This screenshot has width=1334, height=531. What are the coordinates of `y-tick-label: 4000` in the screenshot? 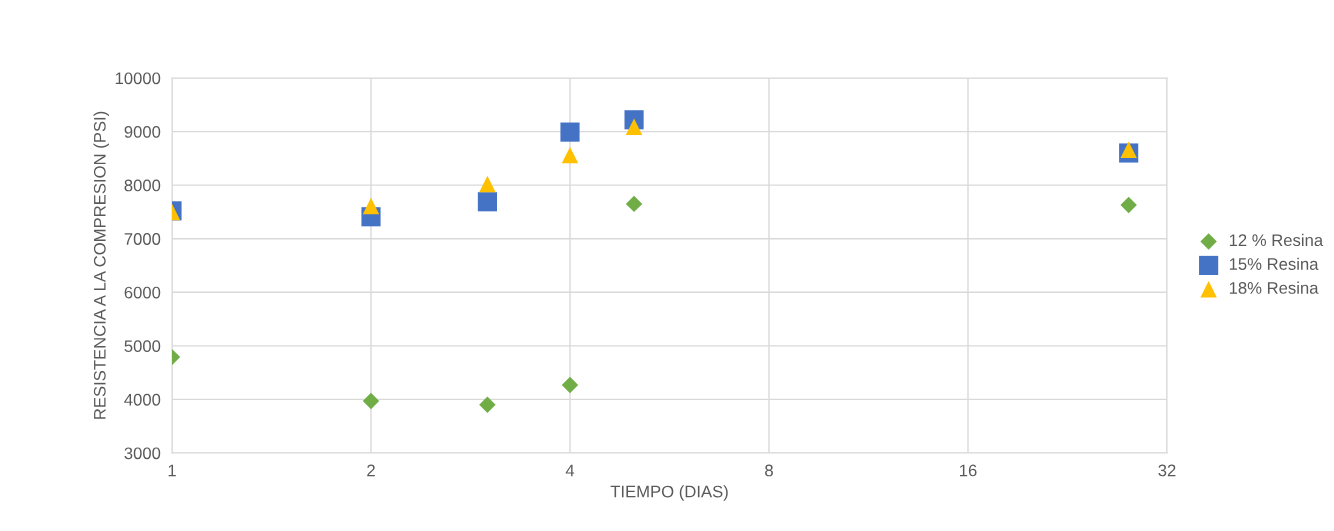 It's located at (142, 399).